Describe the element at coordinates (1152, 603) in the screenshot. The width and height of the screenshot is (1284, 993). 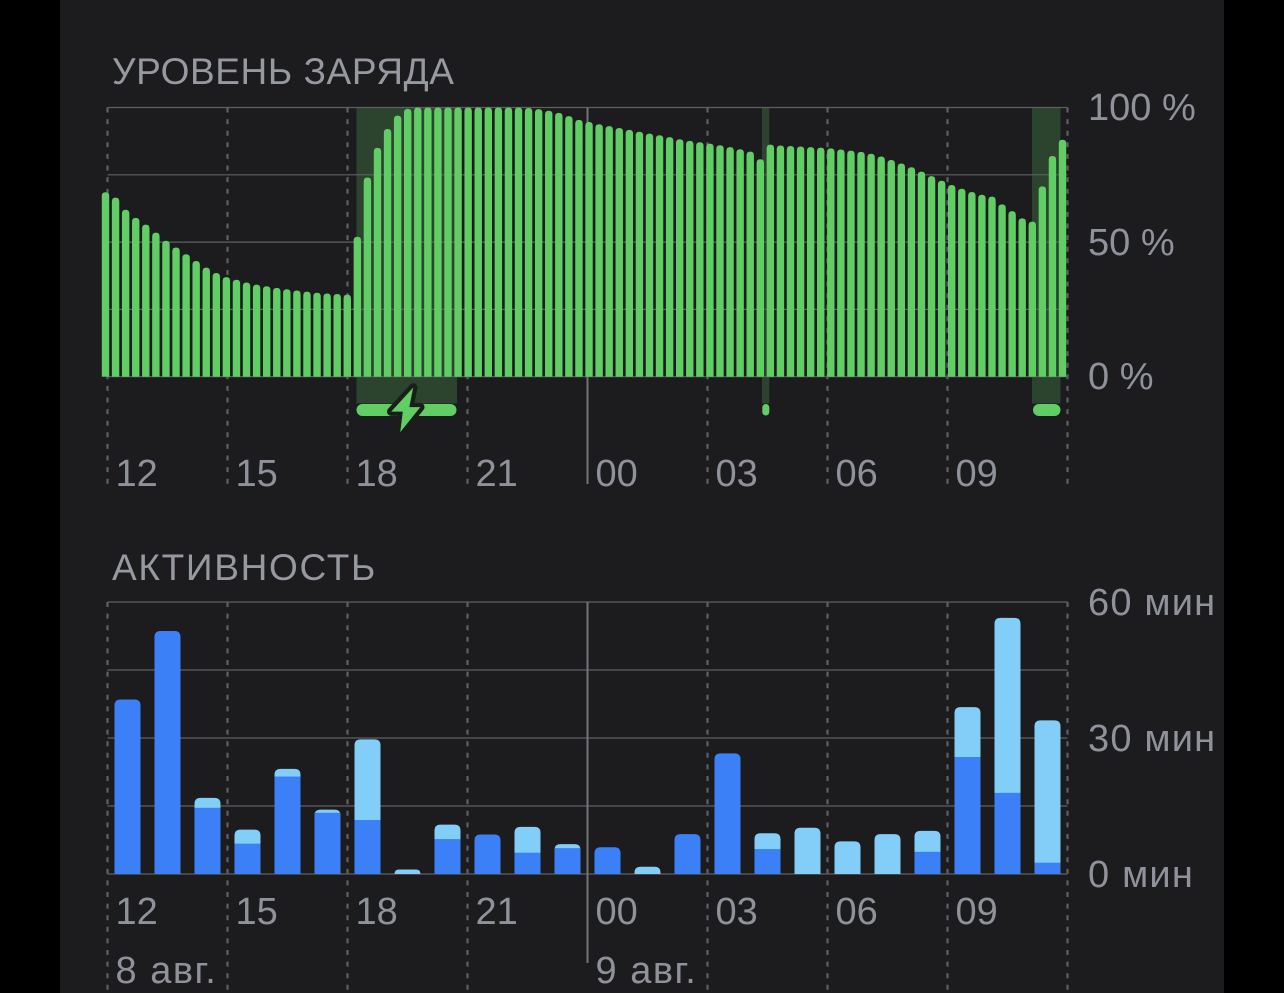
I see `svg-text: 60 мин` at that location.